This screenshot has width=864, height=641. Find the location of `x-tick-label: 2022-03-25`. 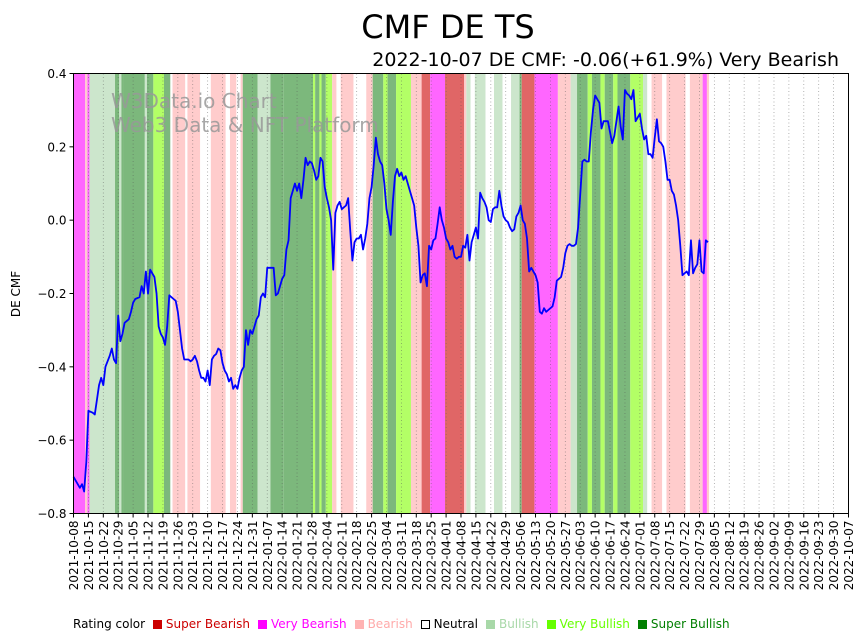

x-tick-label: 2022-03-25 is located at coordinates (432, 556).